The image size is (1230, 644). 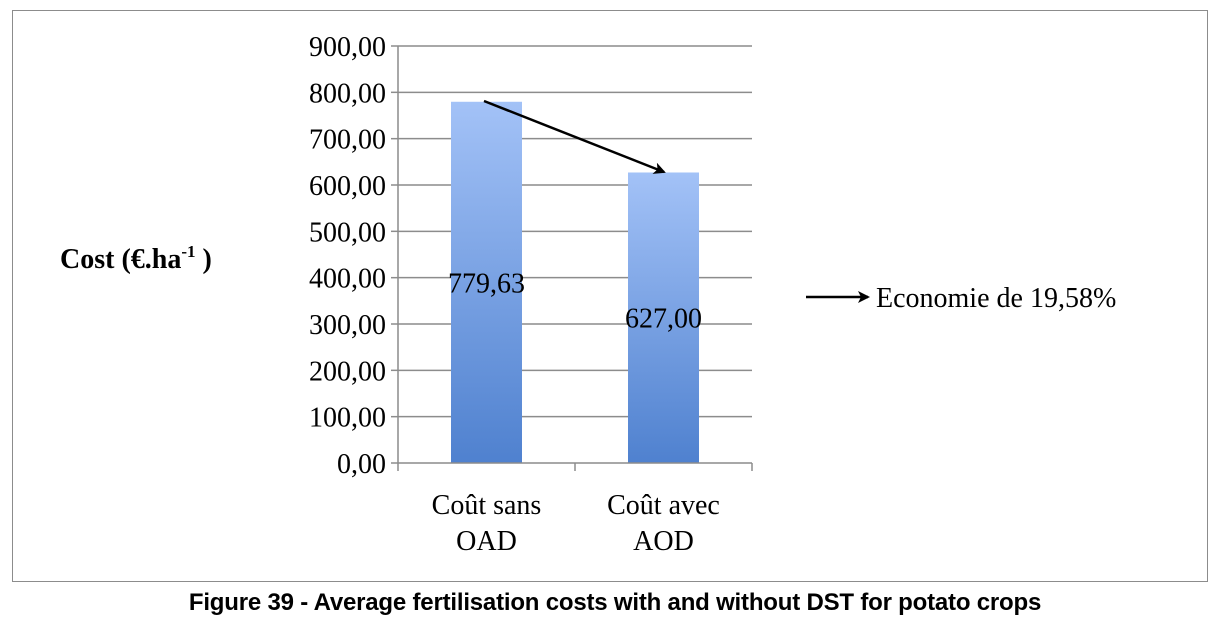 What do you see at coordinates (487, 523) in the screenshot?
I see `category-label: Coût sans OAD` at bounding box center [487, 523].